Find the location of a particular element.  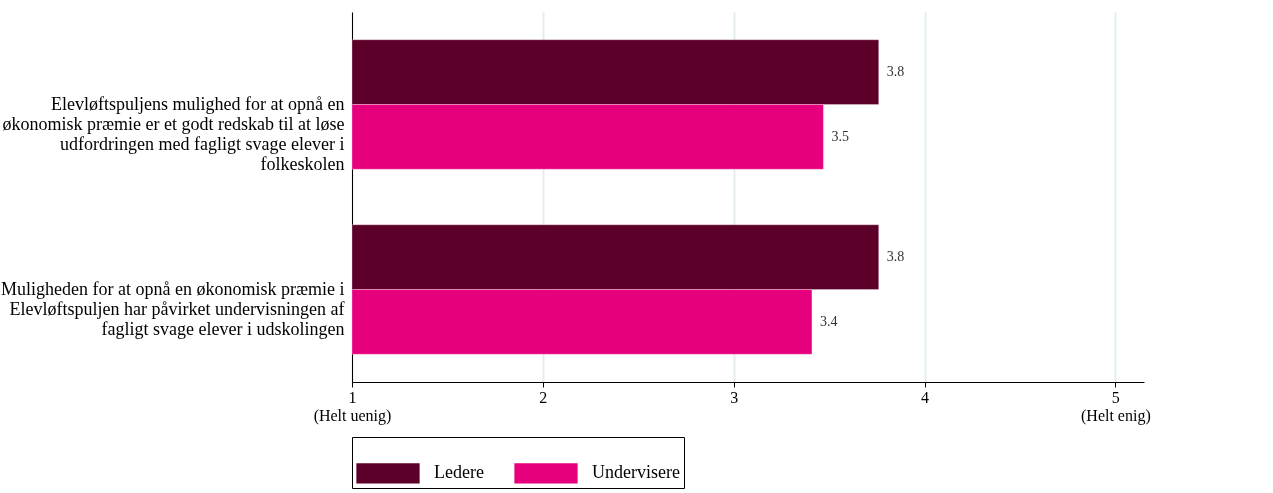

x-tick-label: 2 is located at coordinates (543, 397).